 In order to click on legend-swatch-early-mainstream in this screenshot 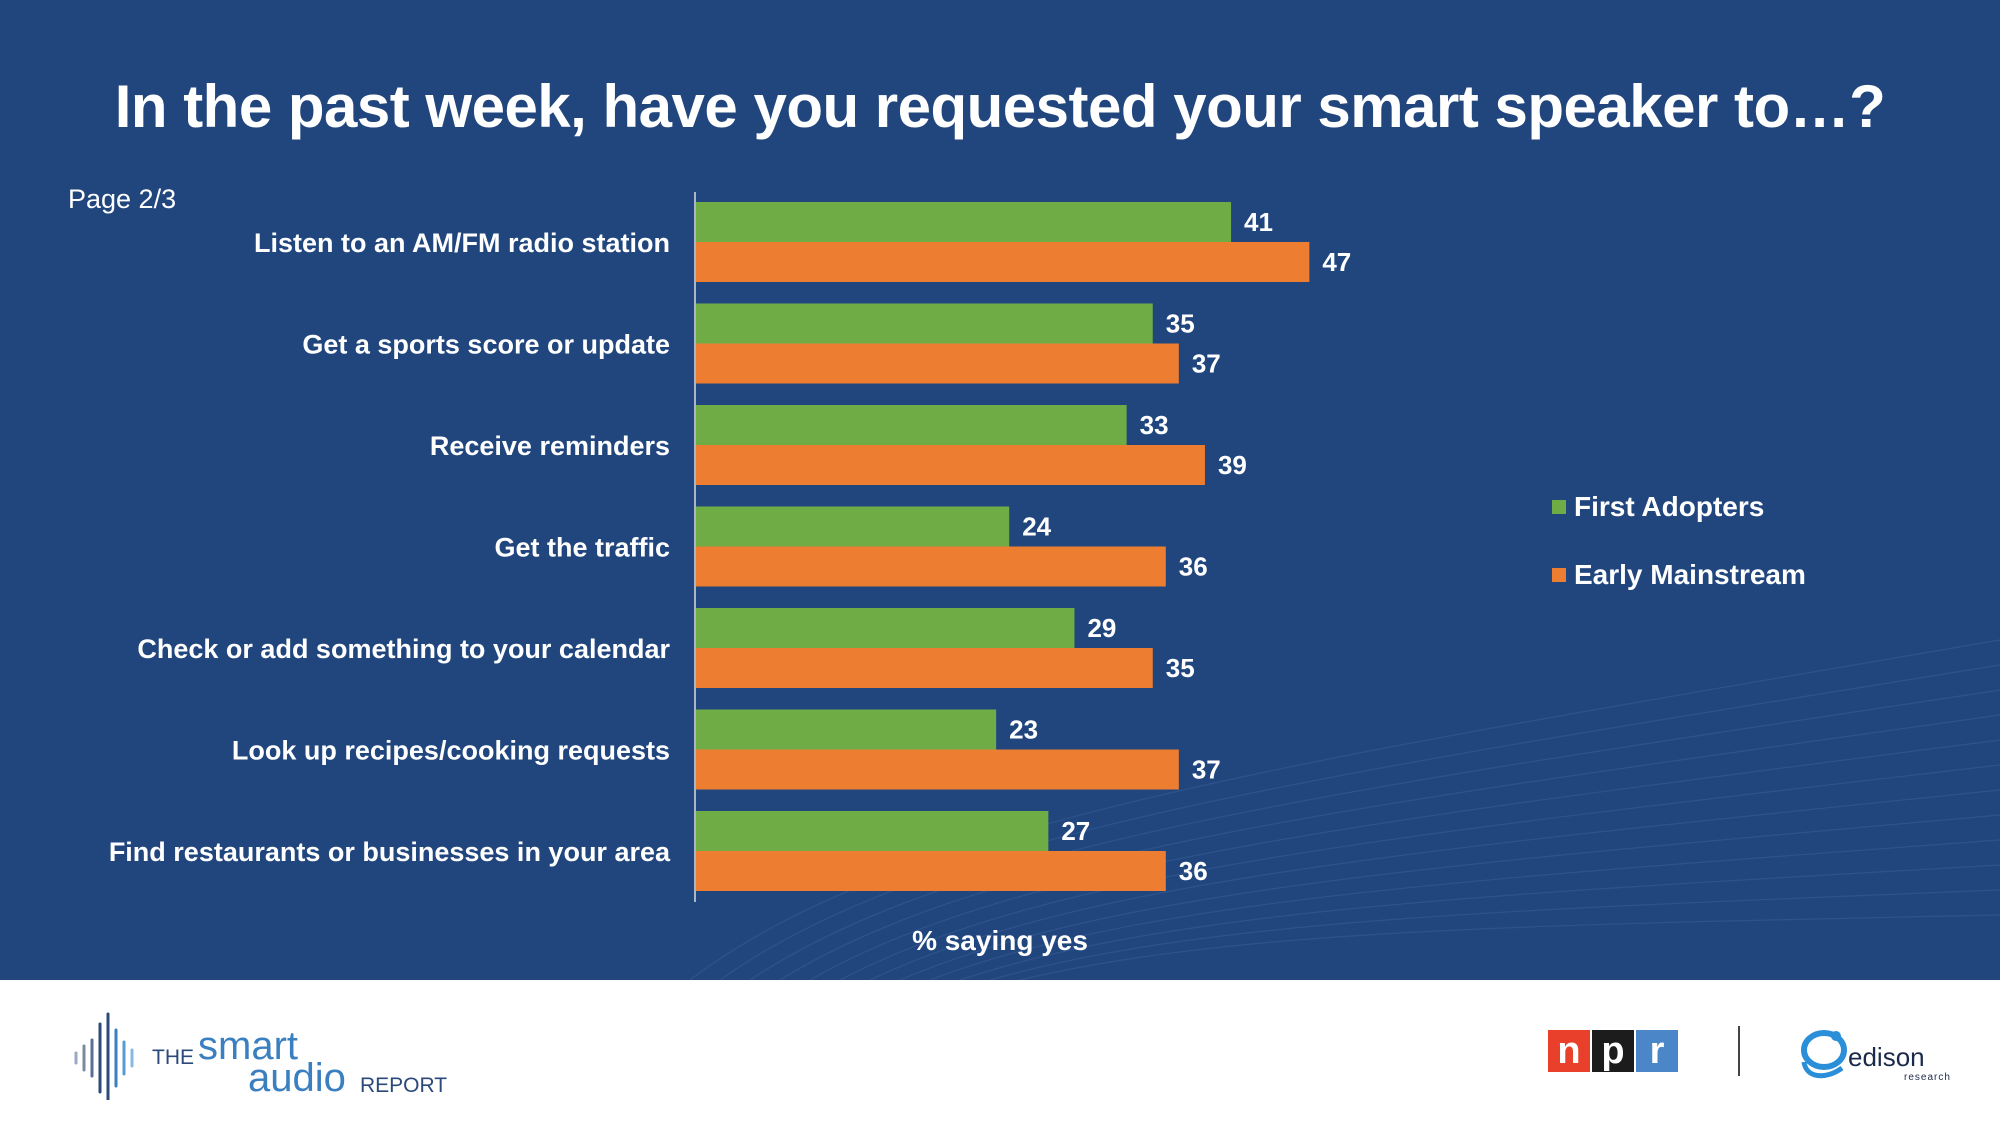, I will do `click(1559, 575)`.